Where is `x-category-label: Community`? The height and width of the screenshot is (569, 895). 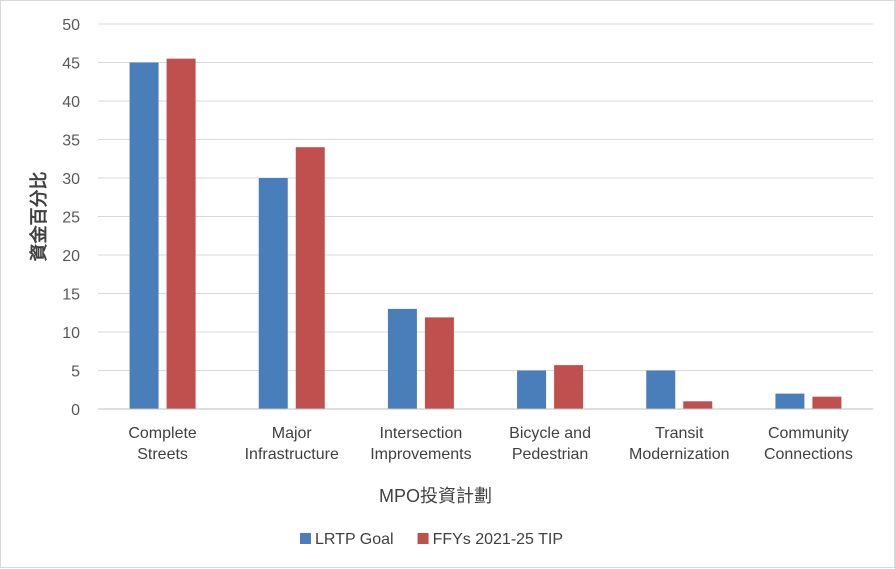 x-category-label: Community is located at coordinates (808, 433).